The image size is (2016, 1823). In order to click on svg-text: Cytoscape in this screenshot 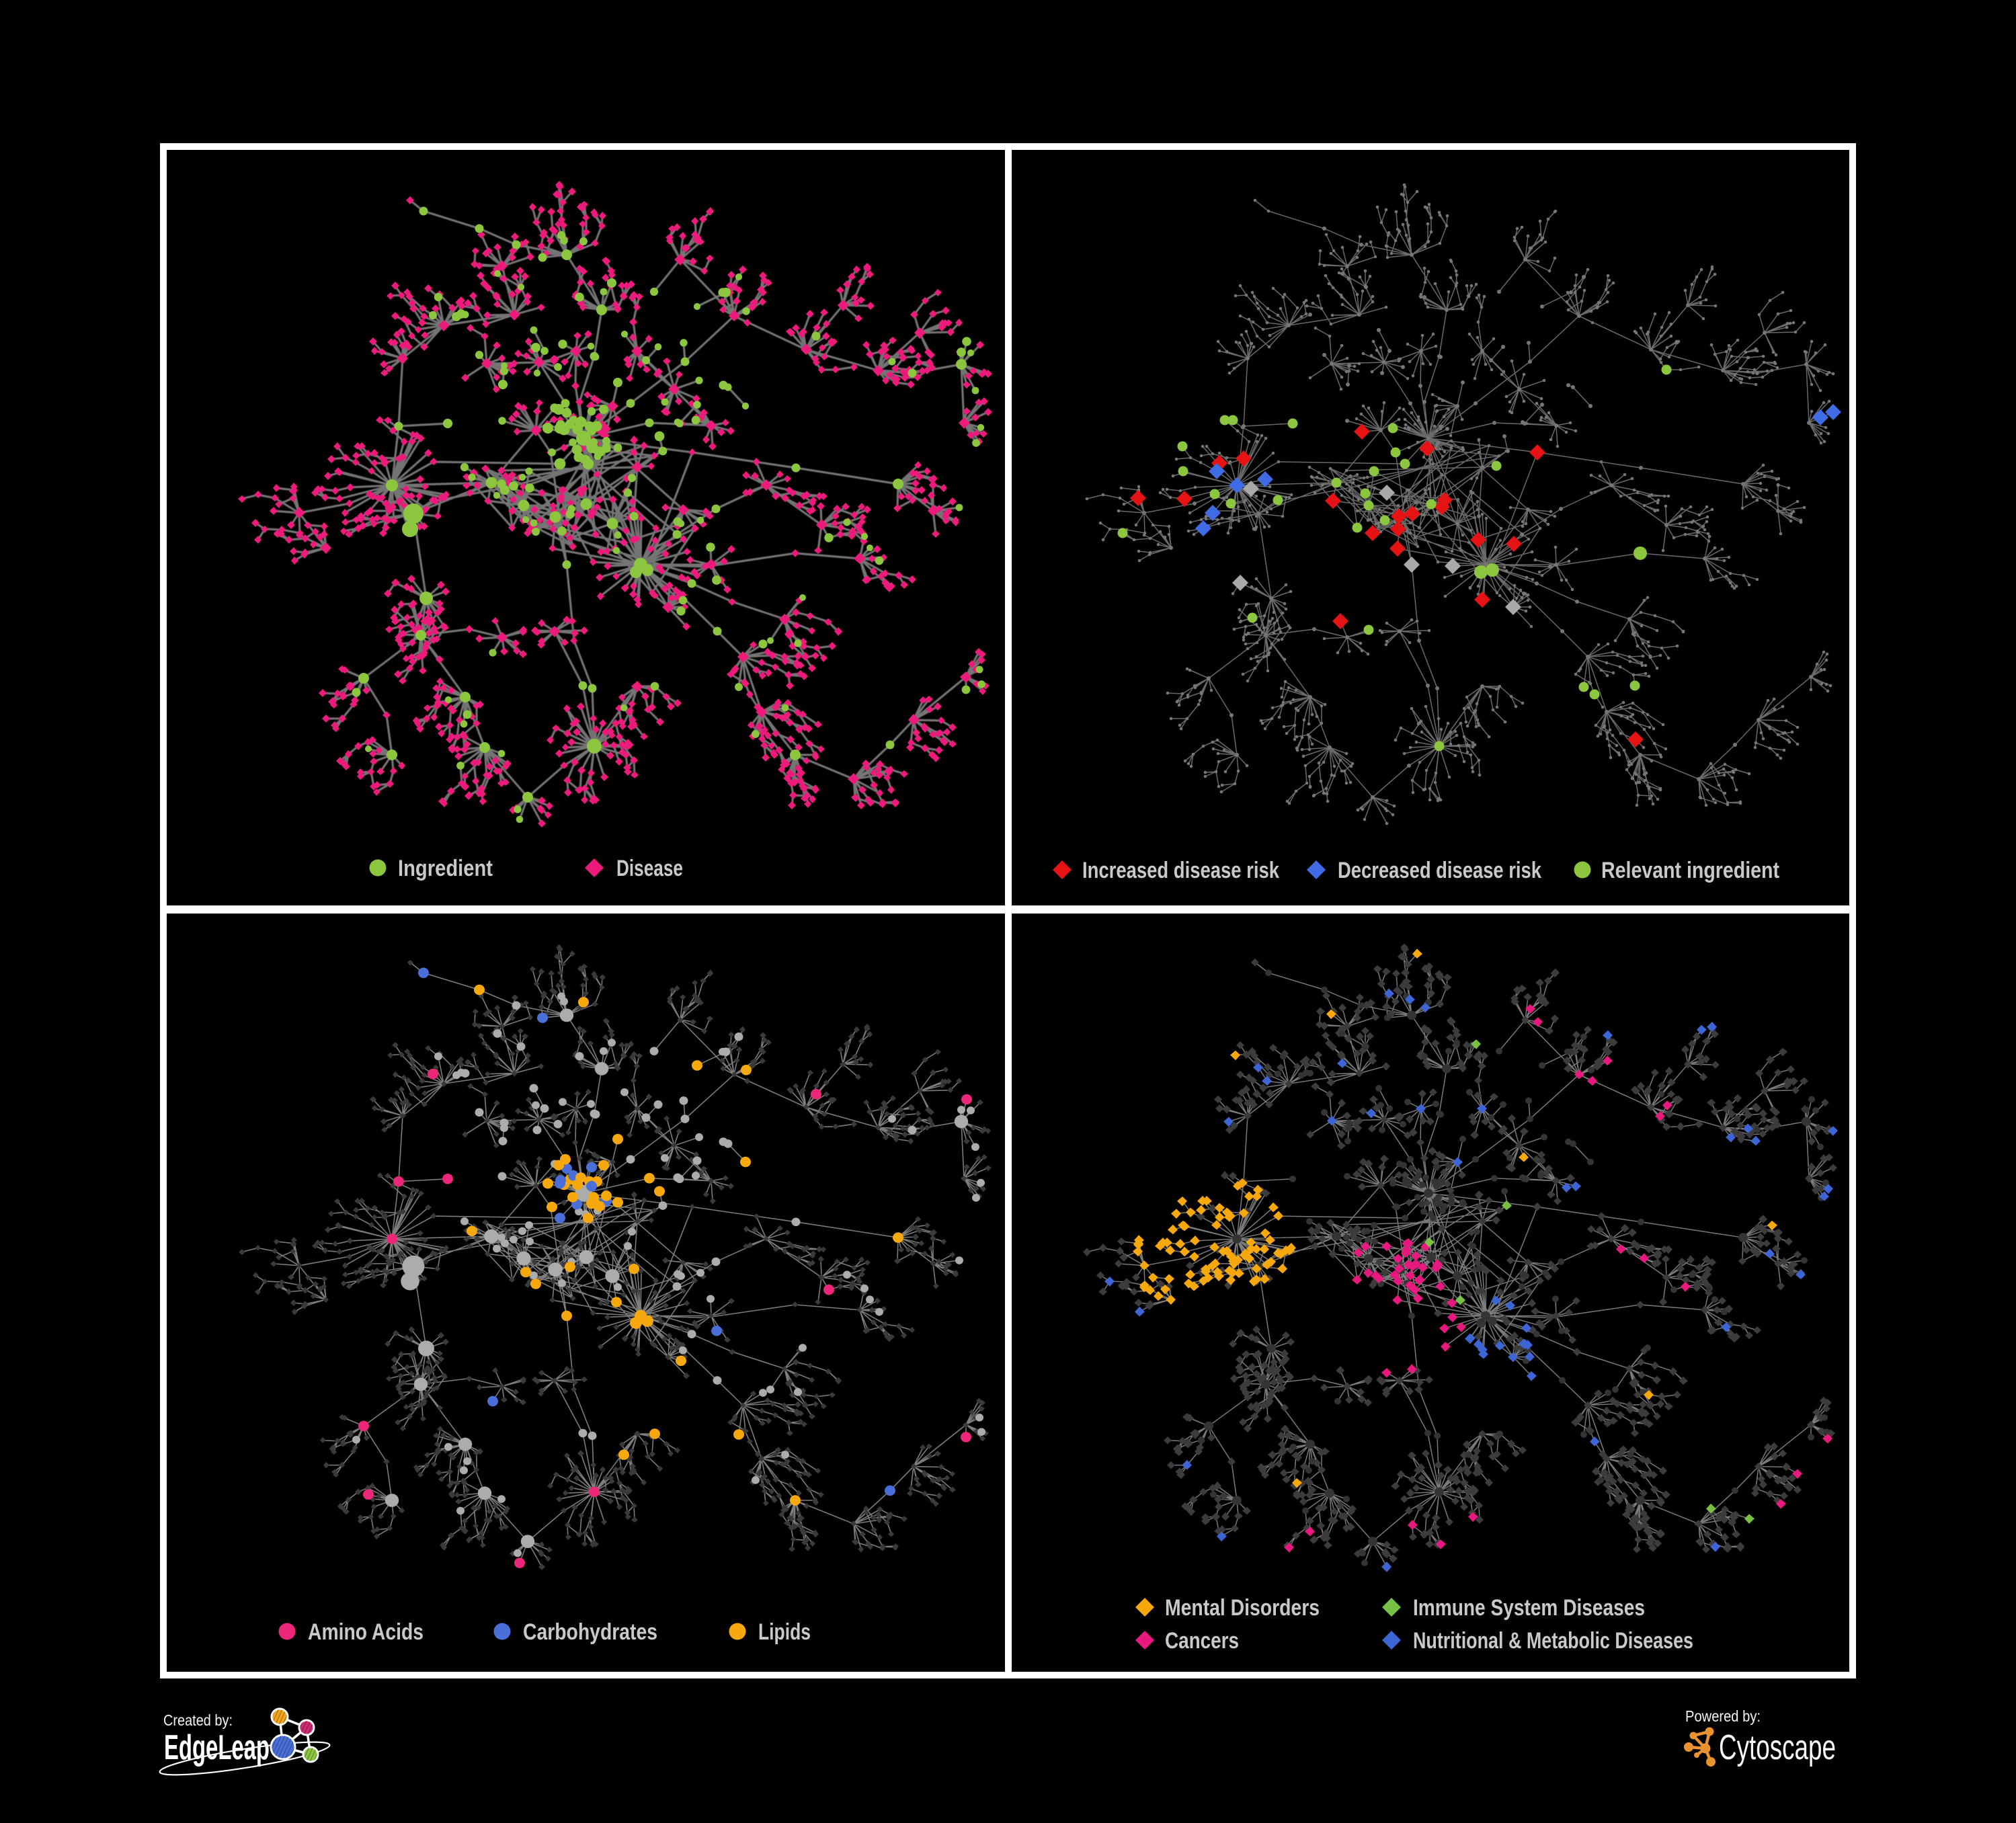, I will do `click(1777, 1748)`.